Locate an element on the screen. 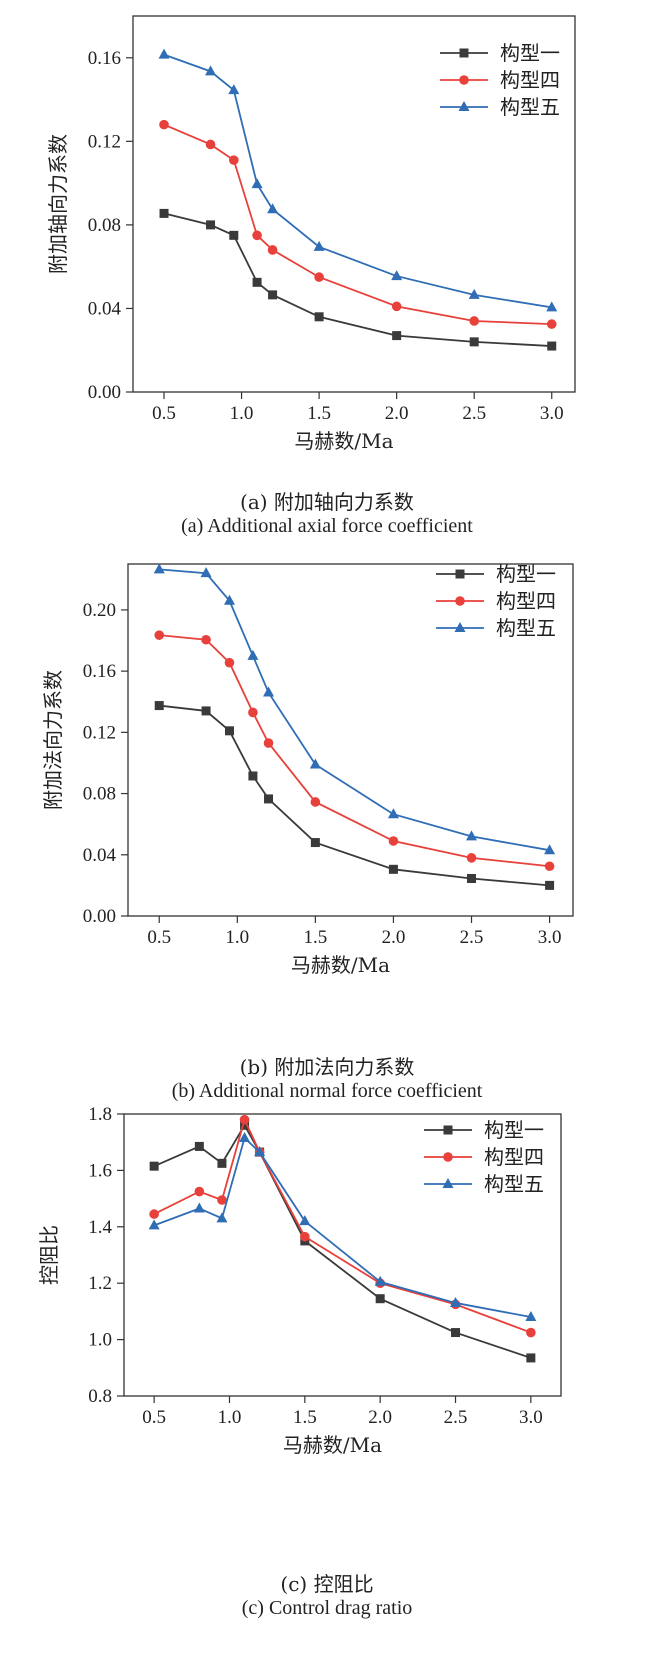 The width and height of the screenshot is (654, 1672). series-2-a is located at coordinates (358, 224).